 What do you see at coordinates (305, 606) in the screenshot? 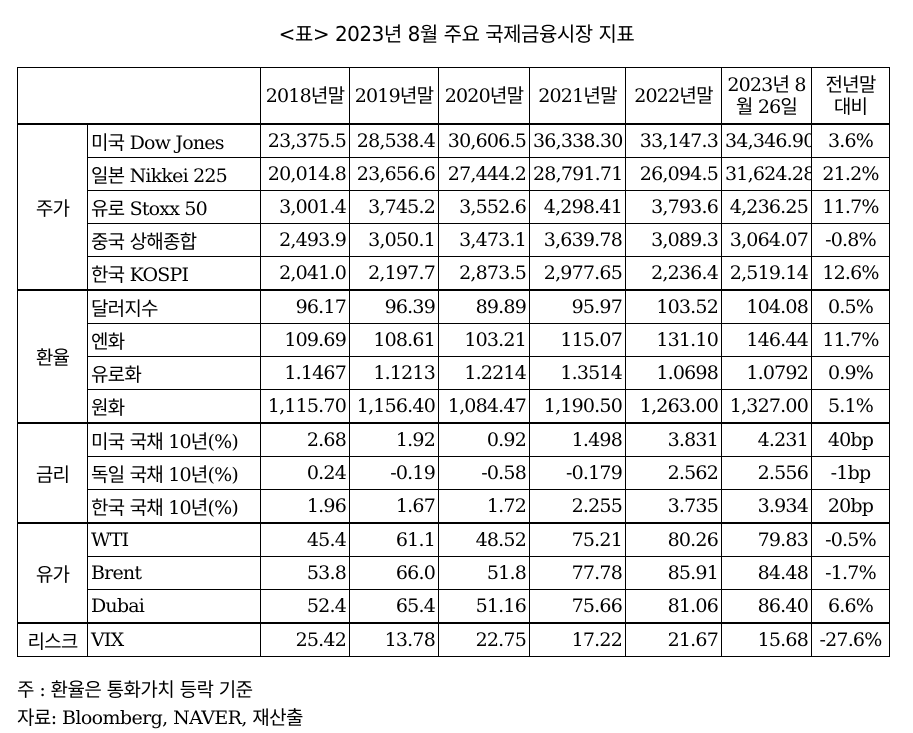
I see `value-cell: 52.4` at bounding box center [305, 606].